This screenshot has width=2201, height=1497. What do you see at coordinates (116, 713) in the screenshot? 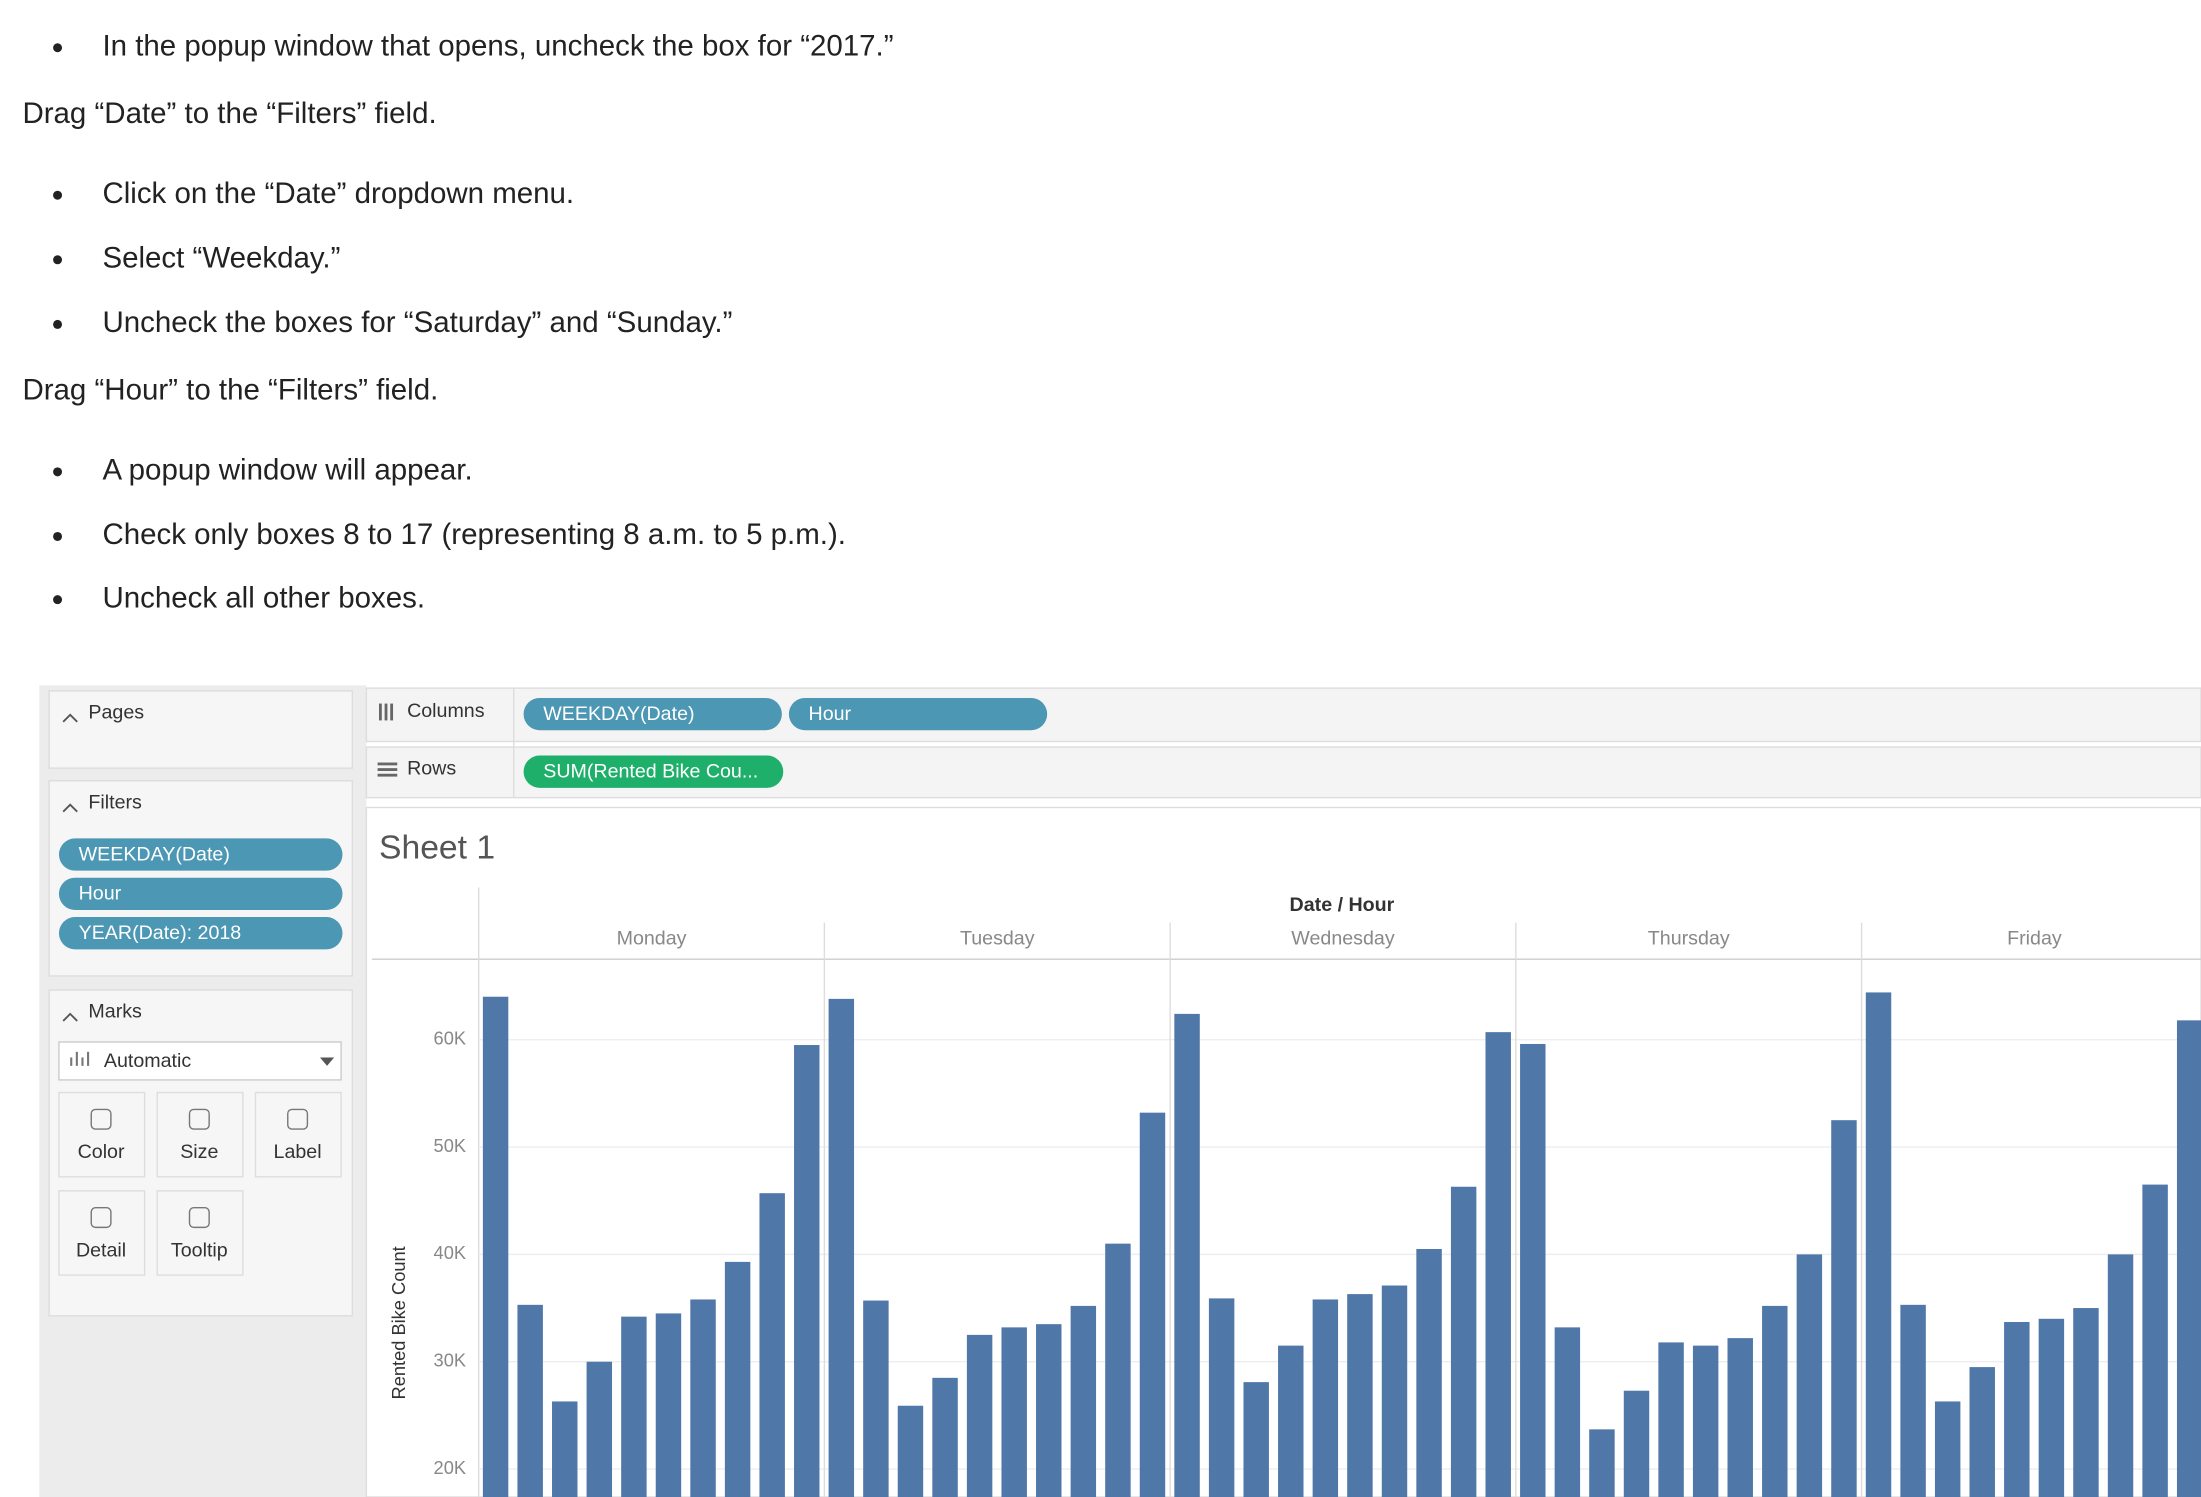
I see `pages-title: Pages` at bounding box center [116, 713].